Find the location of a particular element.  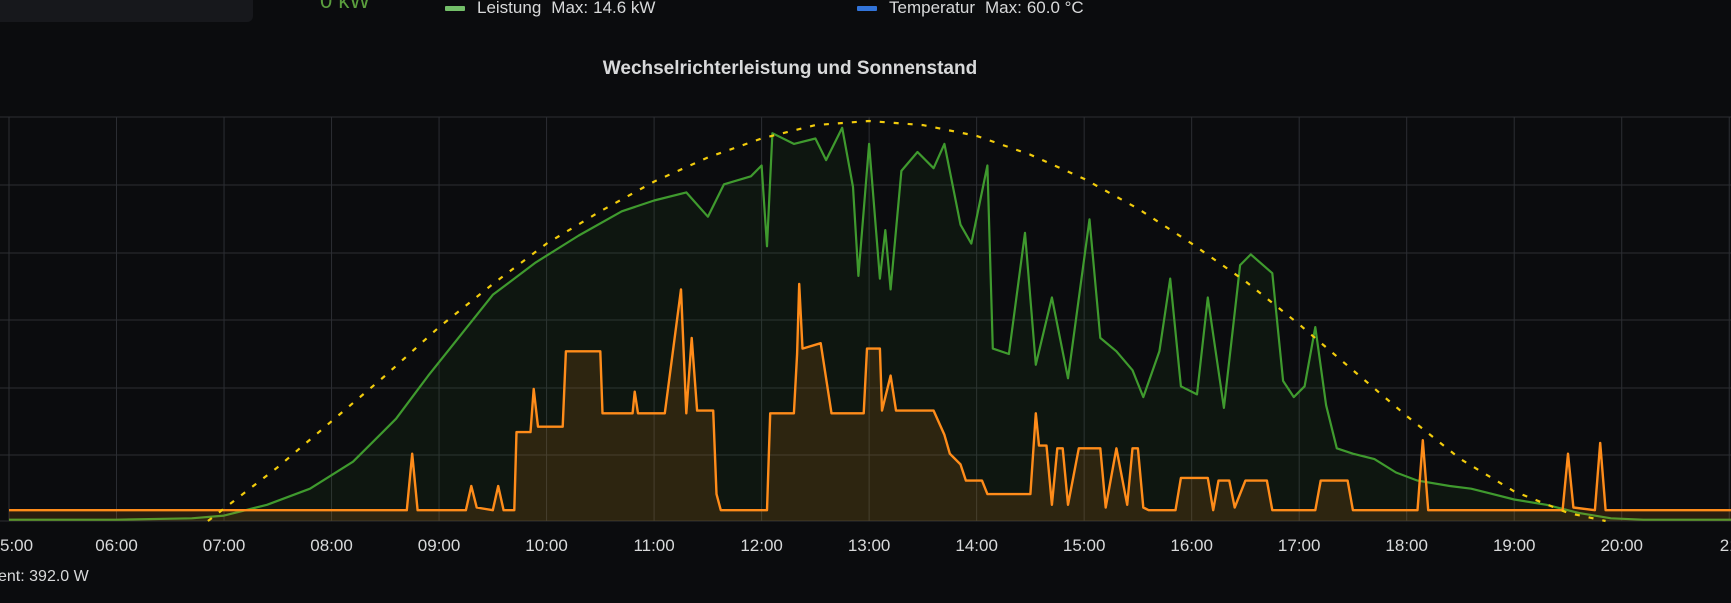

x-tick-label-3: 08:00 is located at coordinates (331, 545).